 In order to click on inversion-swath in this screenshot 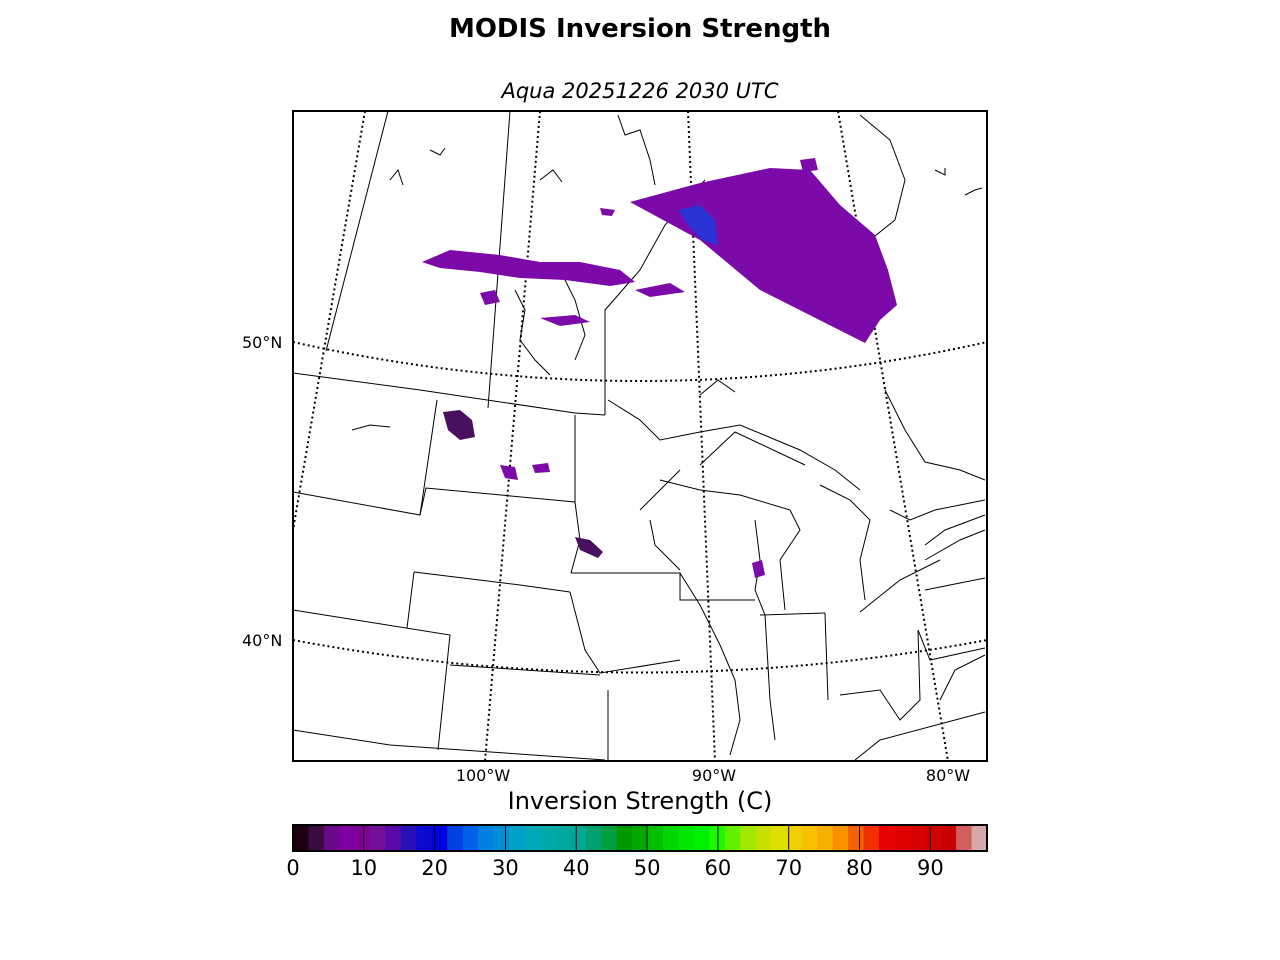, I will do `click(763, 255)`.